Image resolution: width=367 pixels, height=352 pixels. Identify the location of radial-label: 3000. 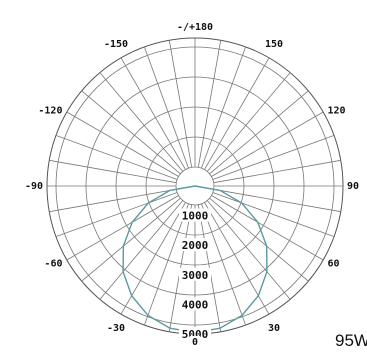
(195, 275).